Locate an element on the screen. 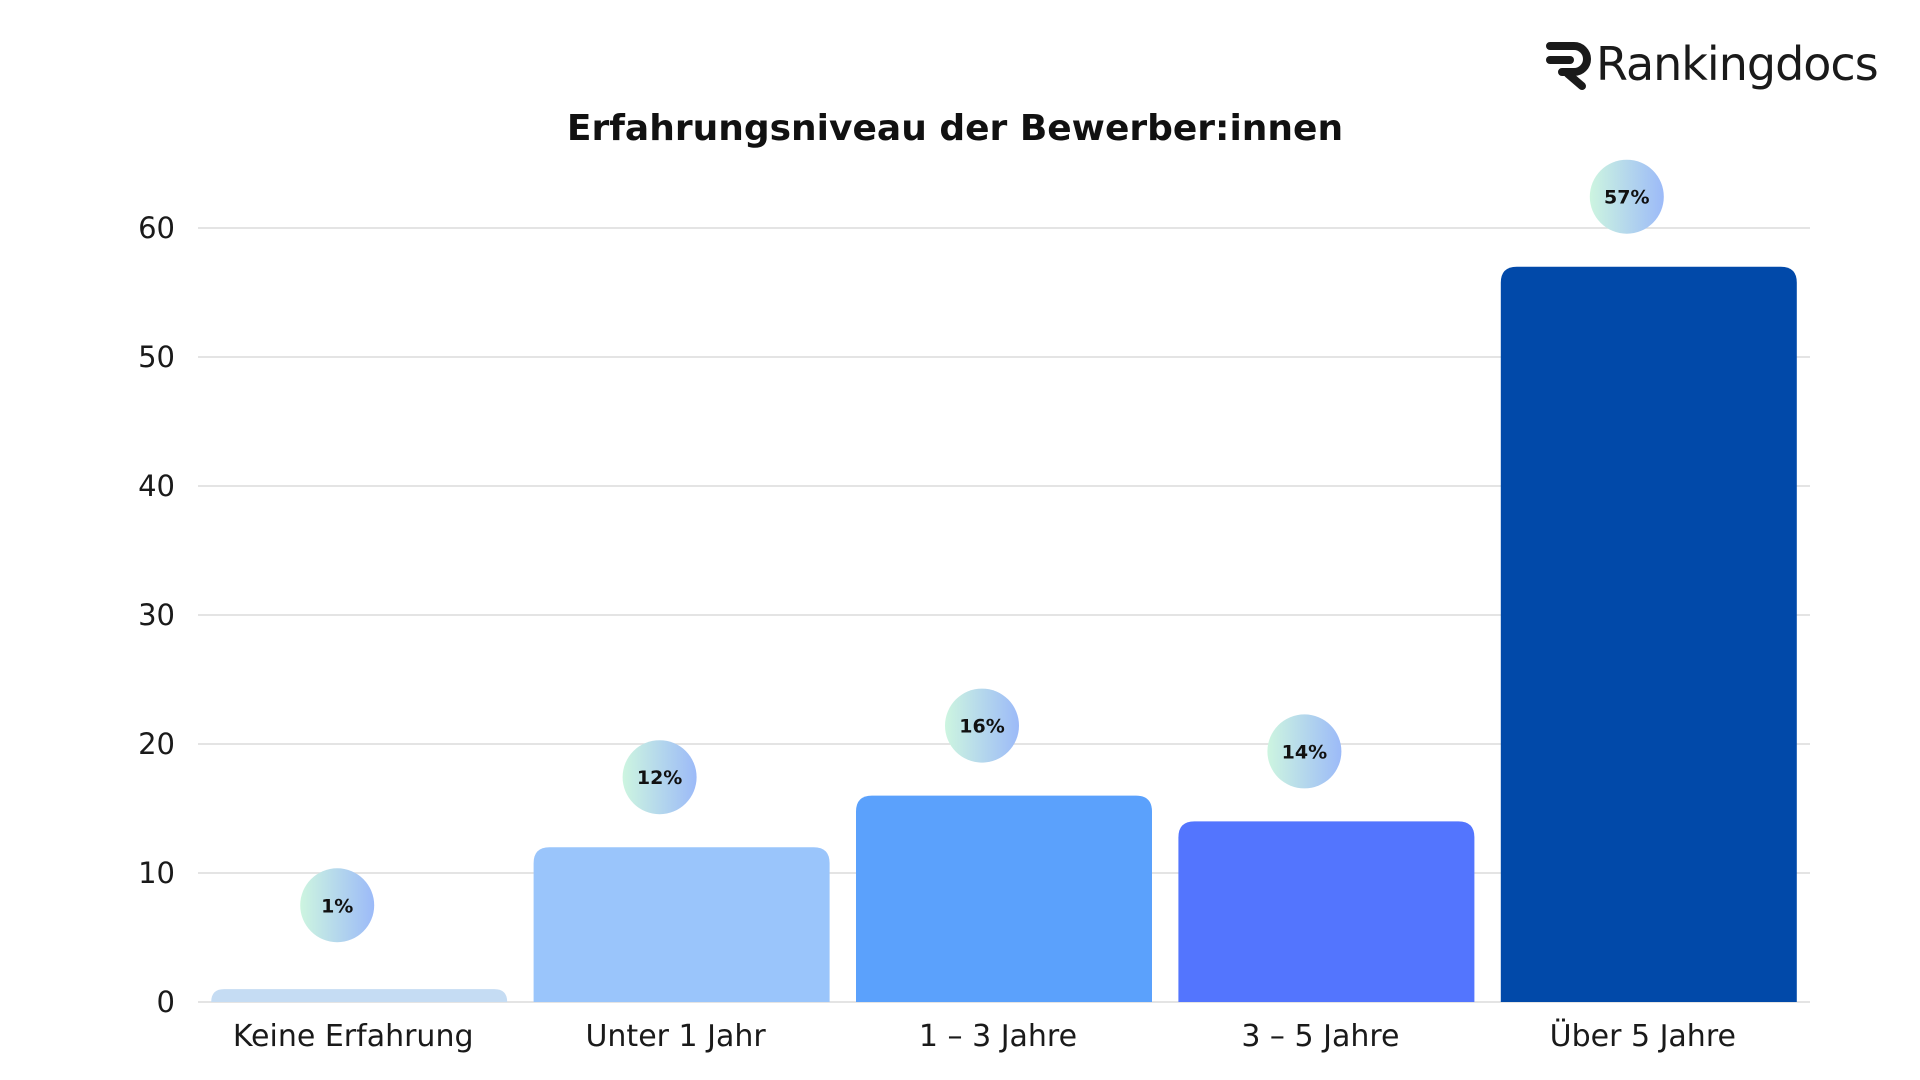 This screenshot has width=1920, height=1080. brand-name: Rankingdocs is located at coordinates (1737, 64).